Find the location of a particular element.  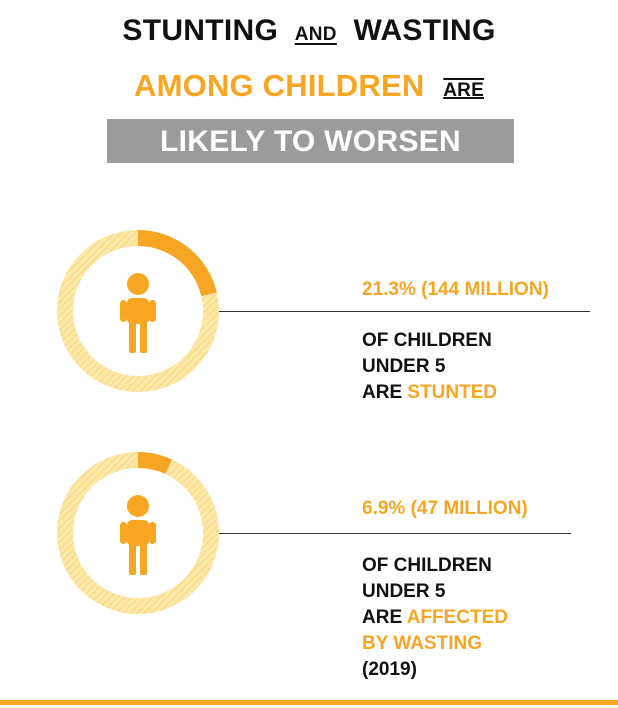

title-banner: LIKELY TO WORSEN is located at coordinates (310, 141).